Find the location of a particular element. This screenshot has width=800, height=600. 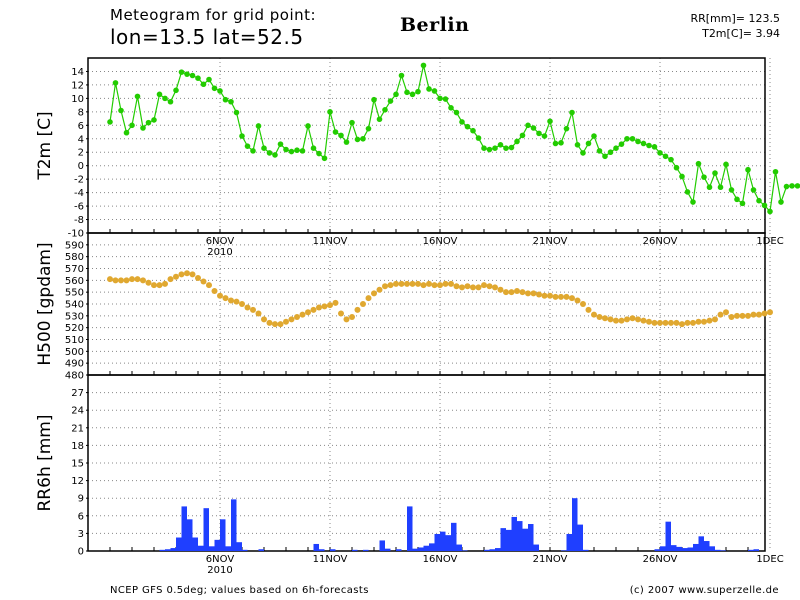

rr6h-ytick-label: 9 is located at coordinates (81, 499).